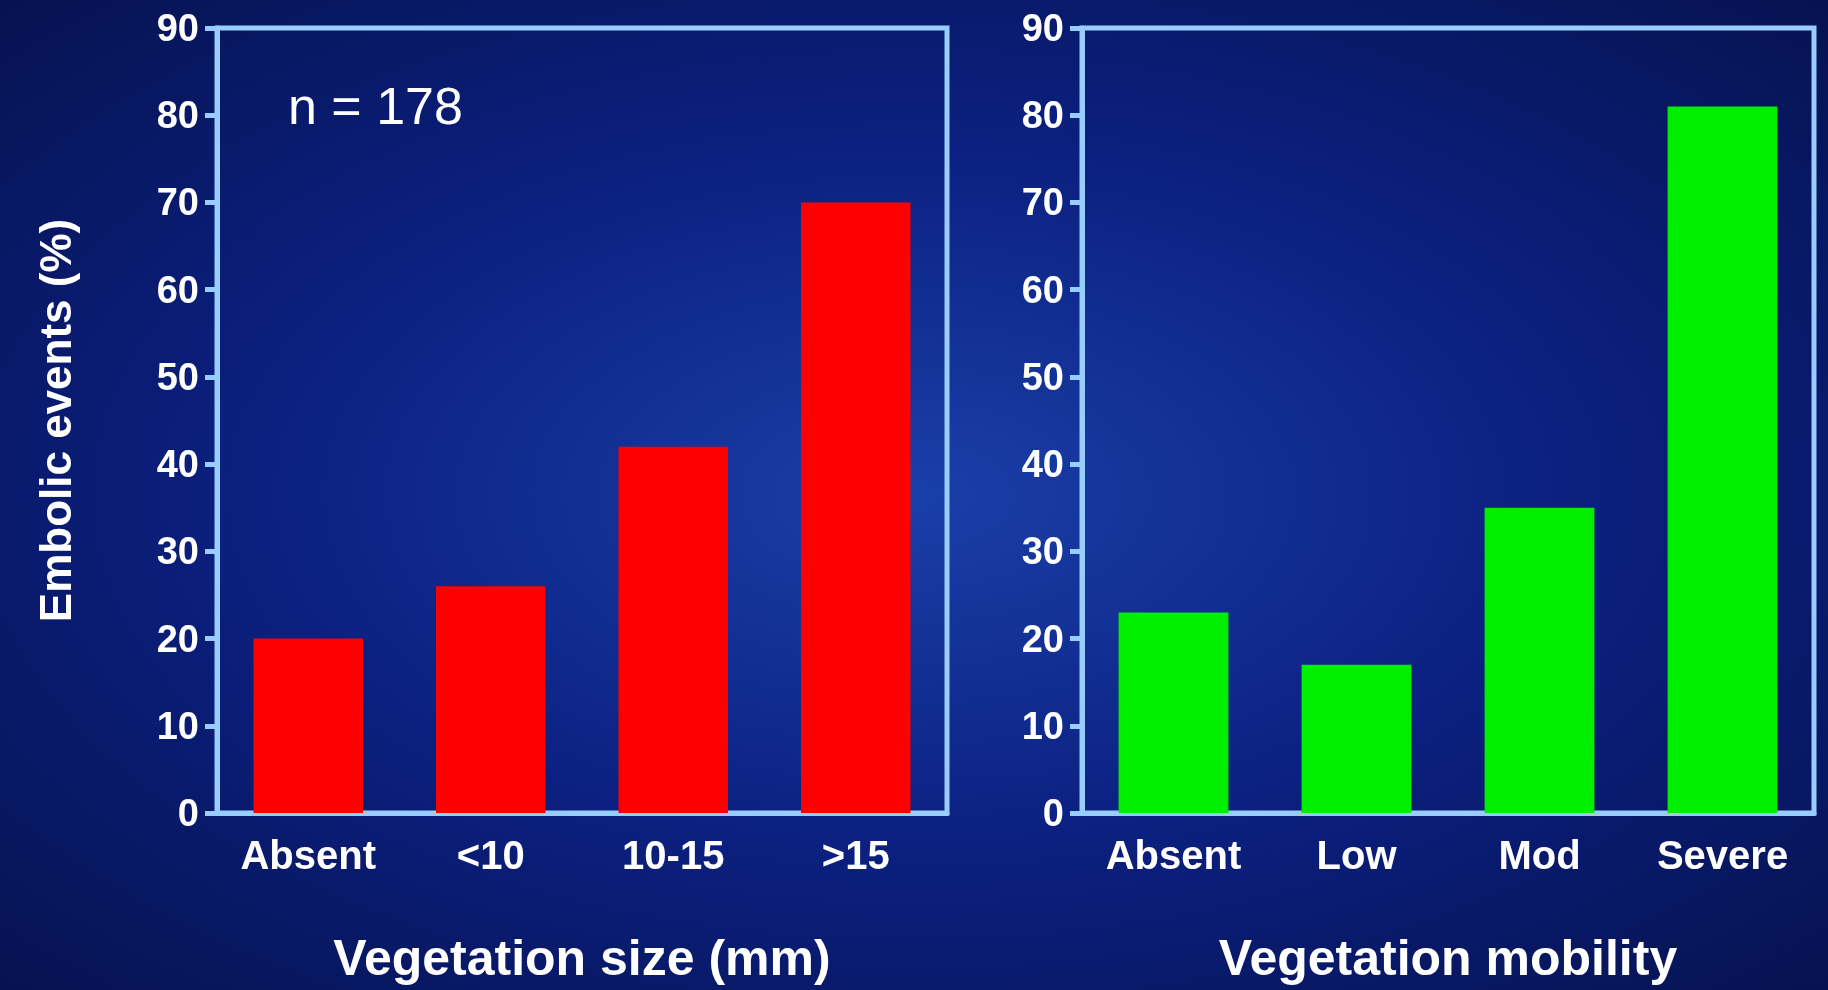 The width and height of the screenshot is (1828, 990). I want to click on x-axis-title: Vegetation mobility, so click(1448, 958).